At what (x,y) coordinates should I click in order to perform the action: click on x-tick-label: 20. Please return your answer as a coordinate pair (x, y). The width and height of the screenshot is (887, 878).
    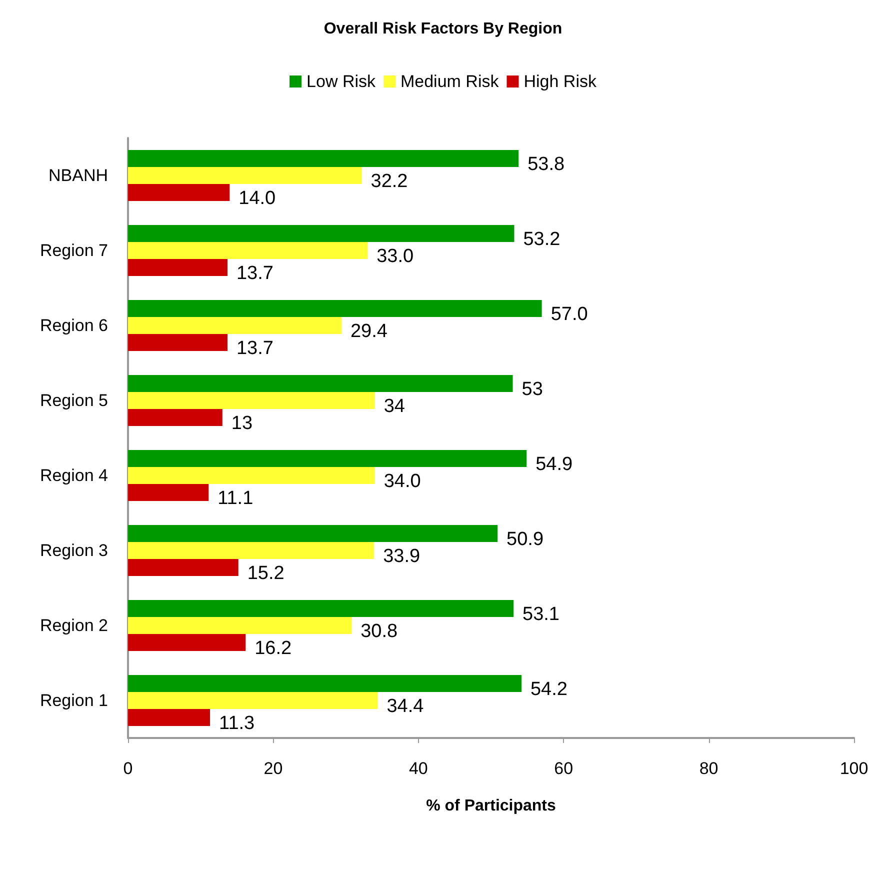
    Looking at the image, I should click on (273, 768).